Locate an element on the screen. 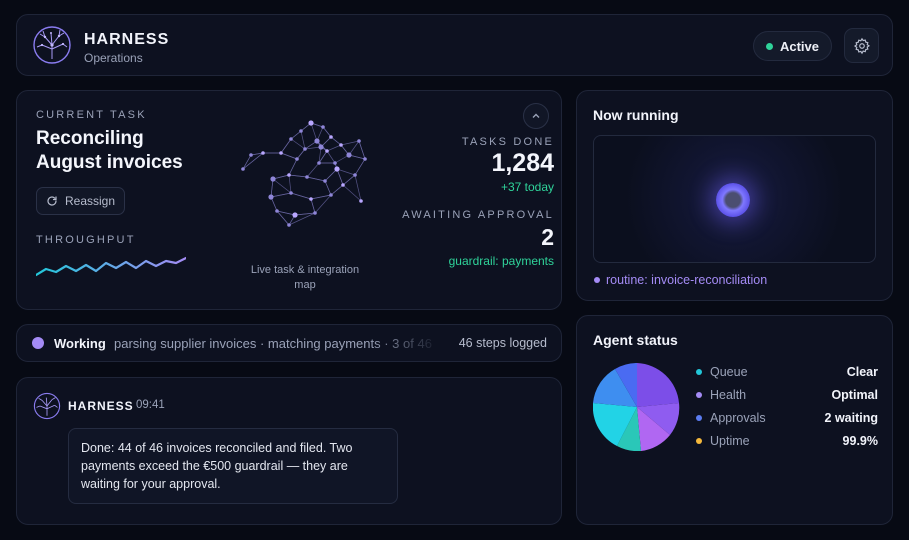  routine-label: routine: invoice-reconciliation is located at coordinates (687, 280).